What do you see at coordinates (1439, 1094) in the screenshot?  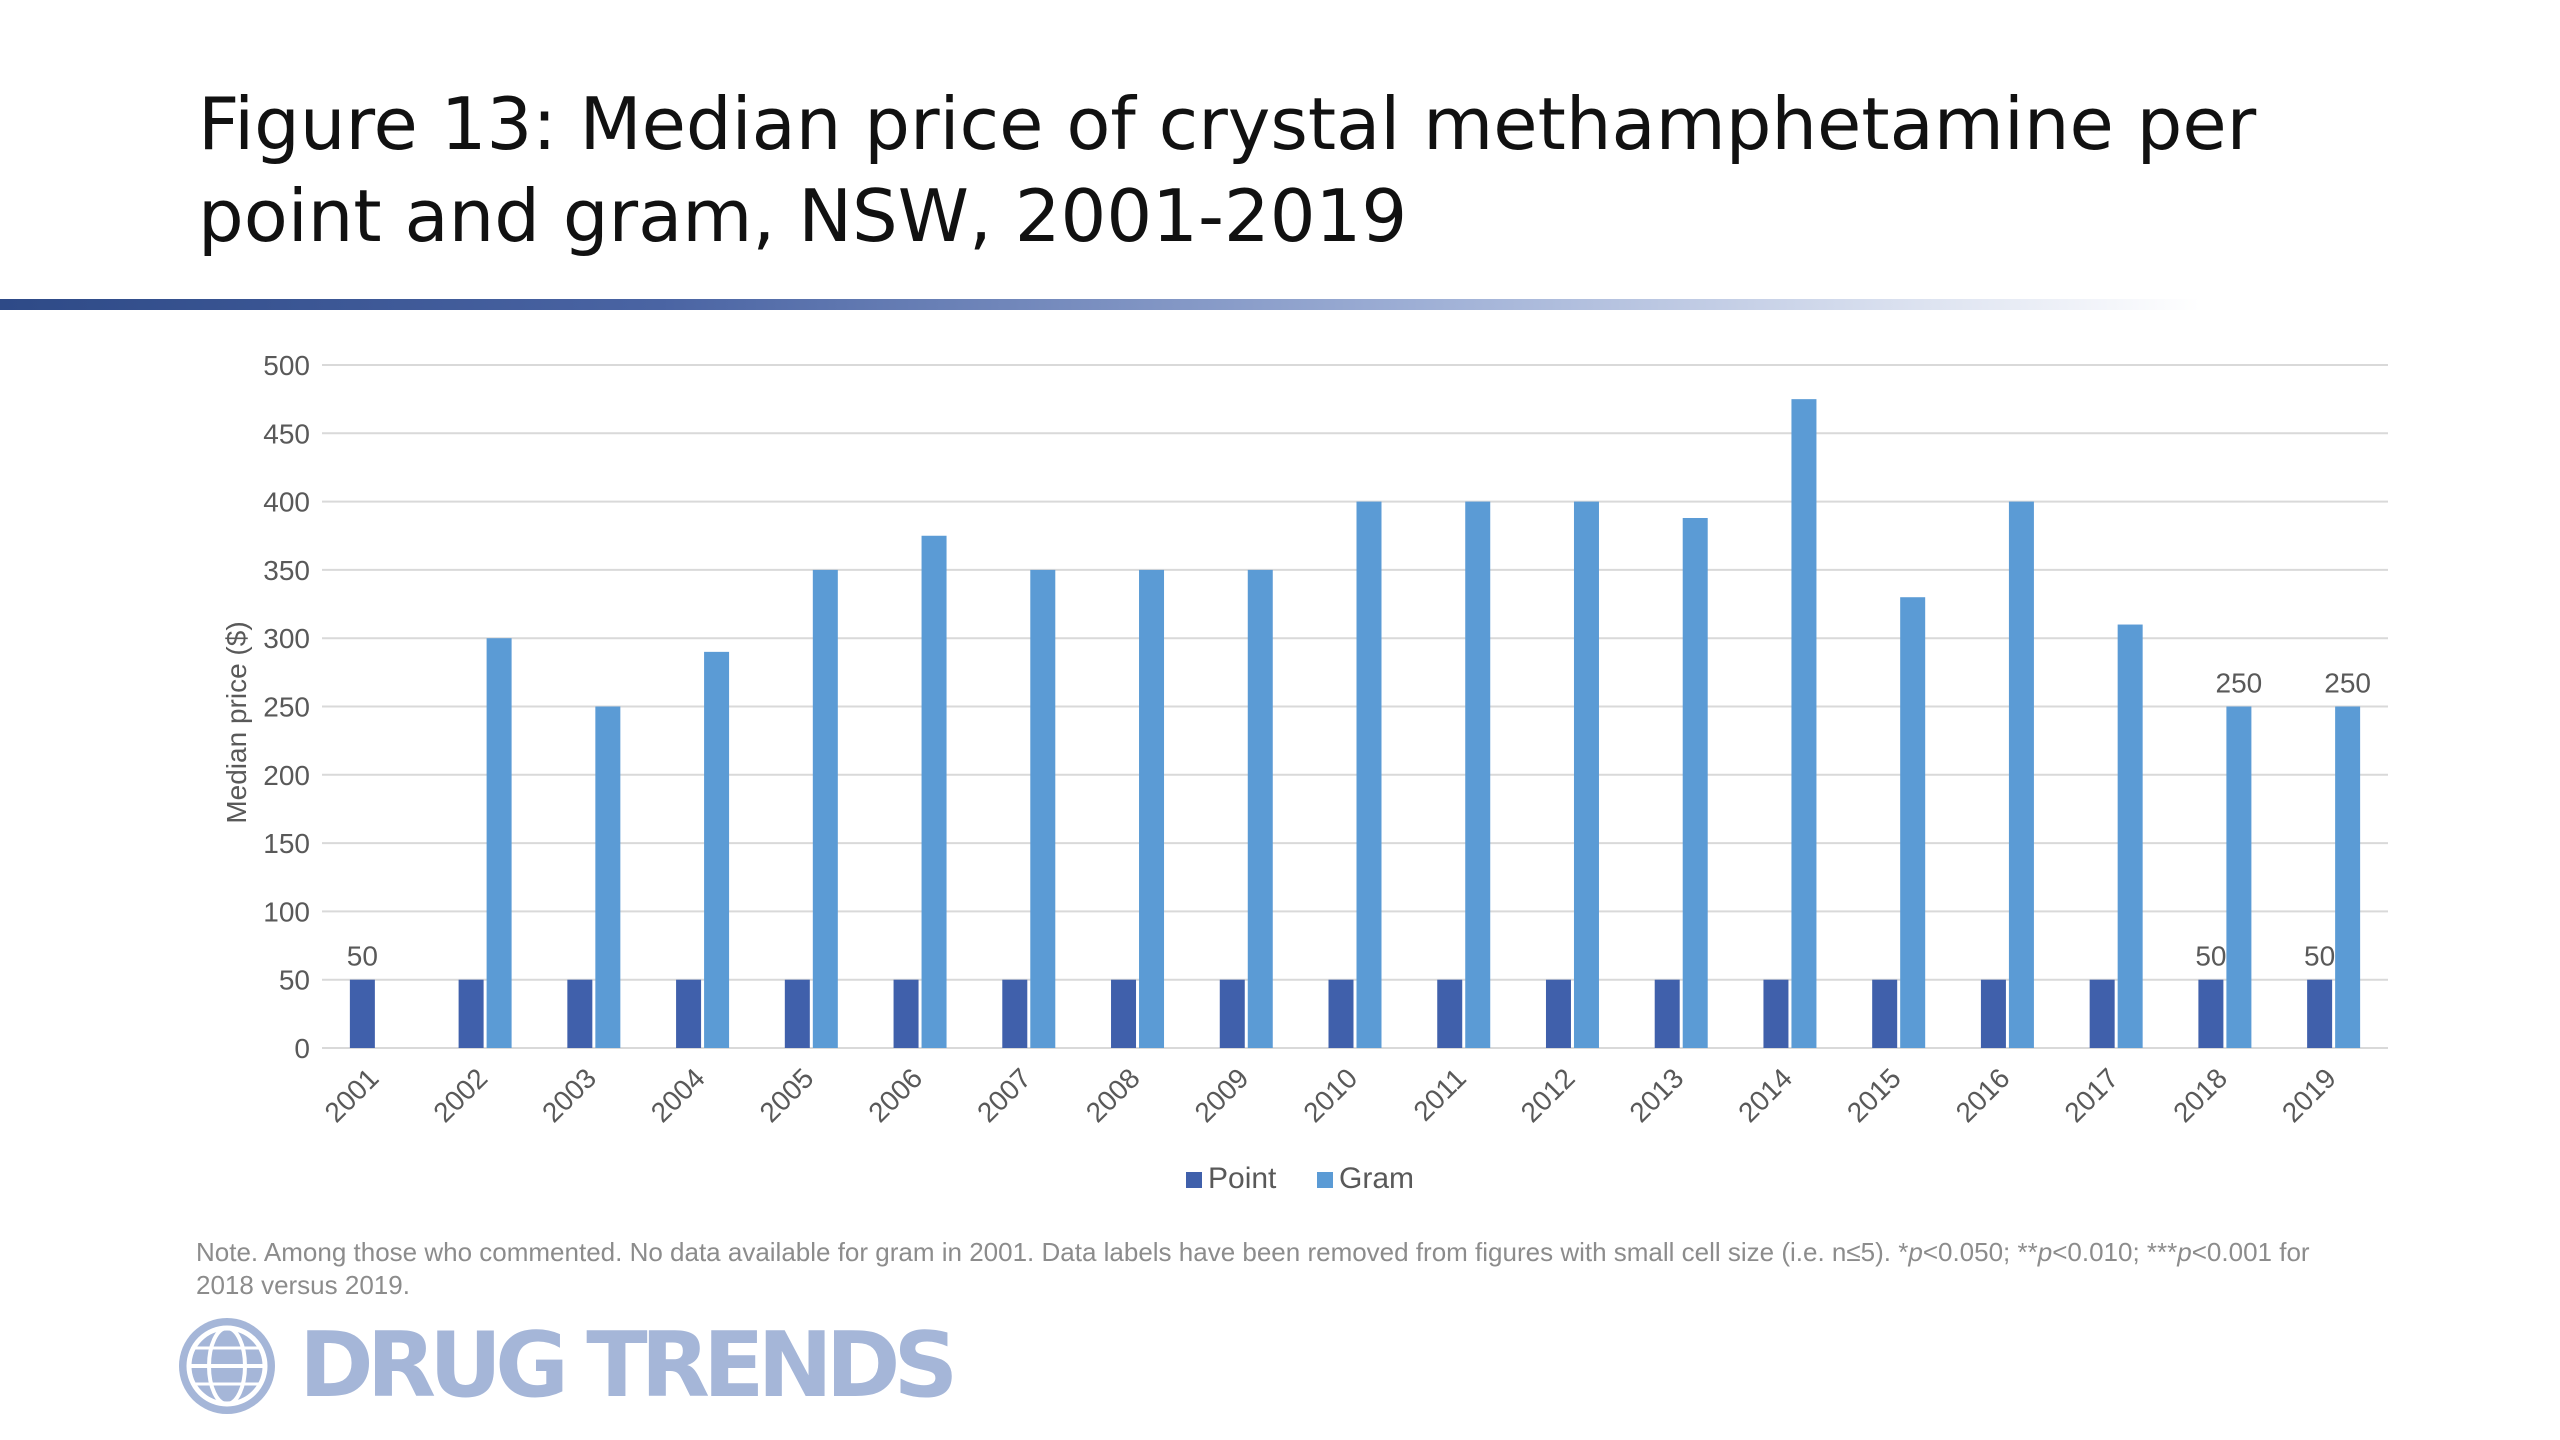 I see `x-tick-label: 2011` at bounding box center [1439, 1094].